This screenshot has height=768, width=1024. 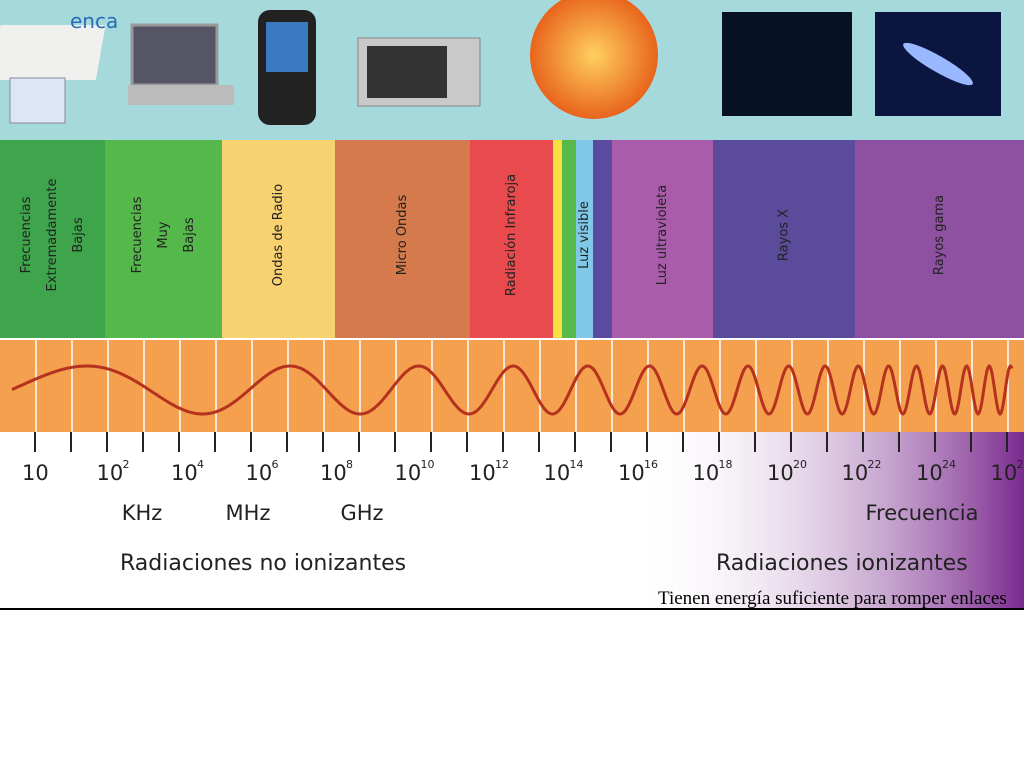 What do you see at coordinates (263, 563) in the screenshot?
I see `region-label: Radiaciones no ionizantes` at bounding box center [263, 563].